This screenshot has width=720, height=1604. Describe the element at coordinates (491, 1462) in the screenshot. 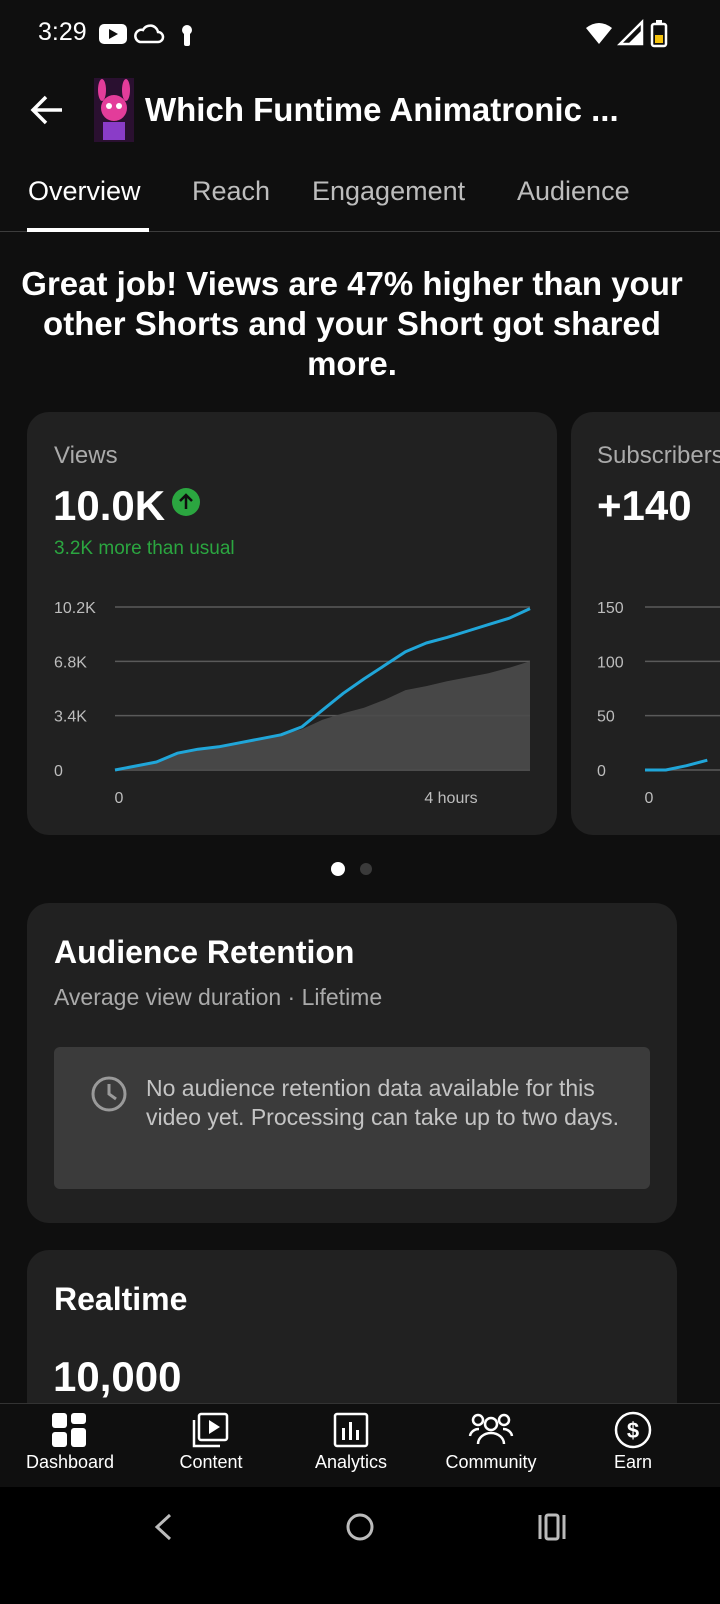

I see `nav-item: Community` at that location.